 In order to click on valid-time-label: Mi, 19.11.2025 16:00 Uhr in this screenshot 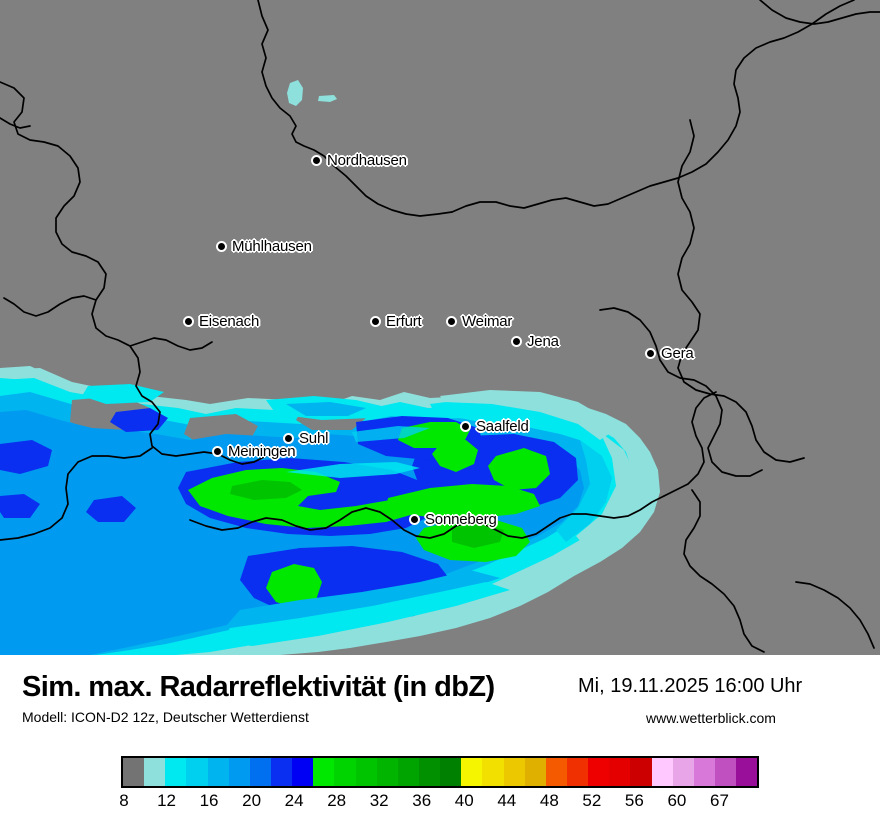, I will do `click(690, 686)`.